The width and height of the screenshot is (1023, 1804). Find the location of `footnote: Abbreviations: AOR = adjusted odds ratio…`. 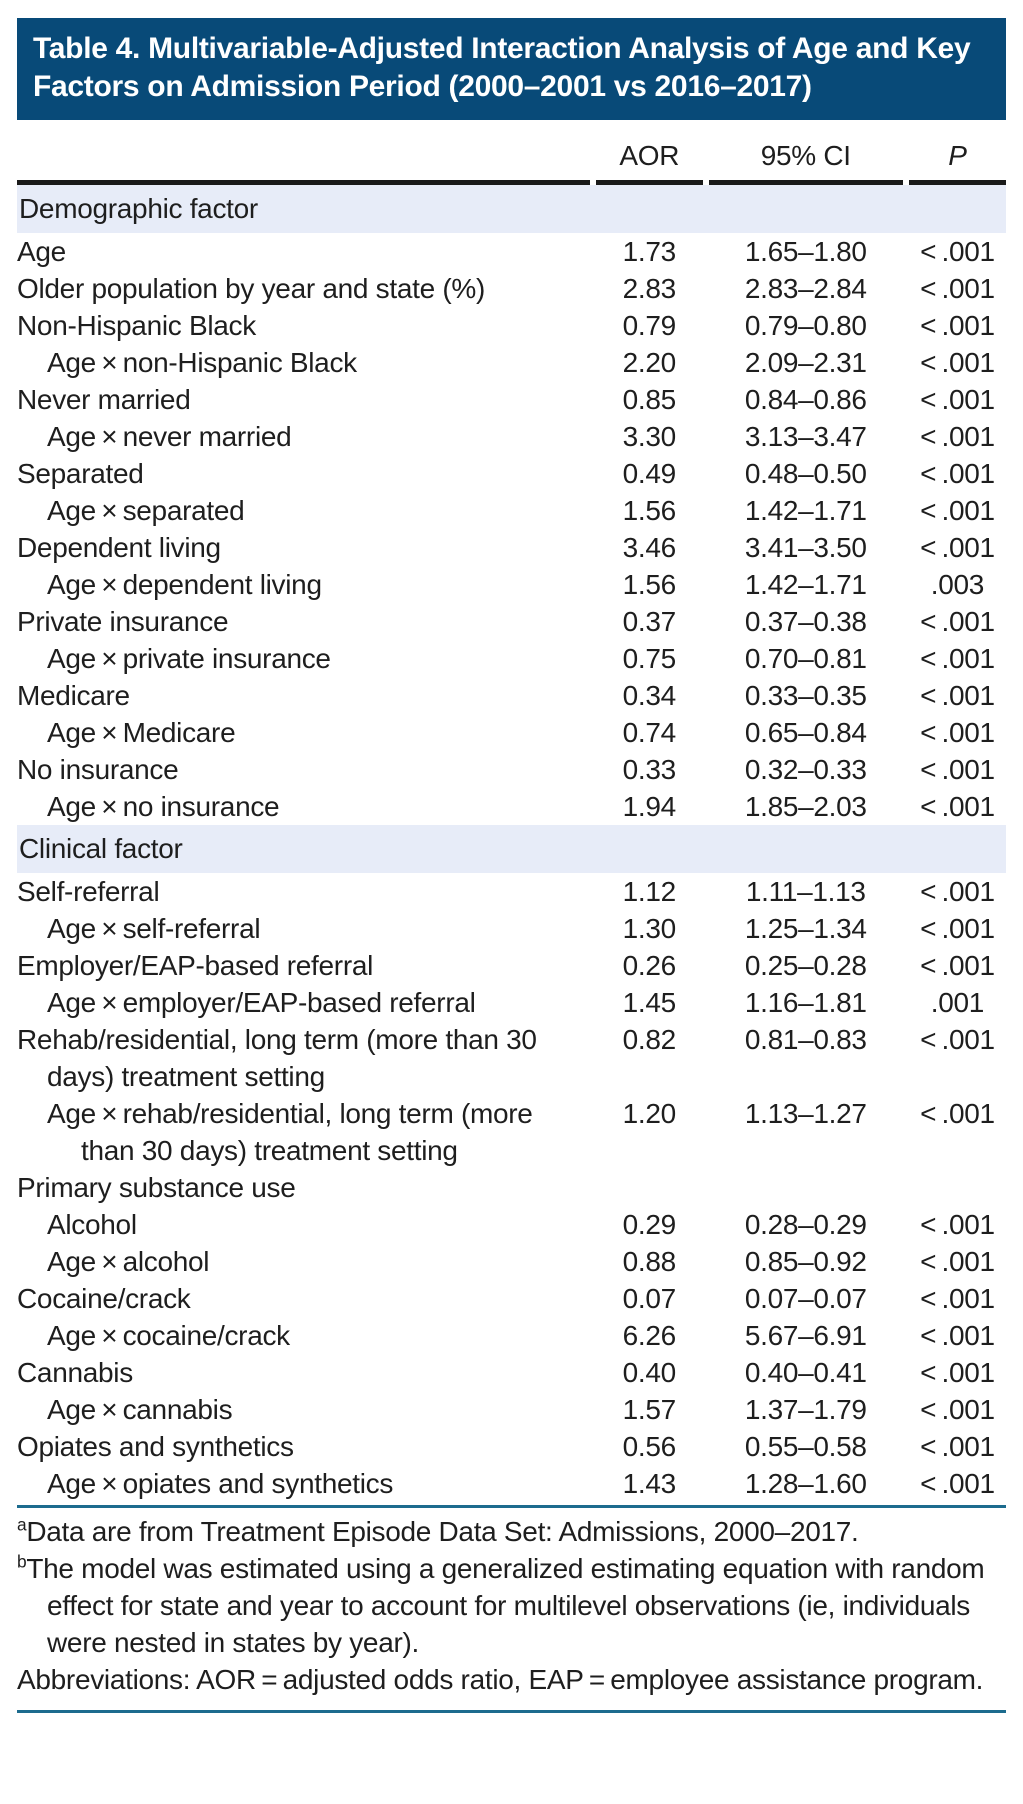

footnote: Abbreviations: AOR = adjusted odds ratio… is located at coordinates (500, 1679).